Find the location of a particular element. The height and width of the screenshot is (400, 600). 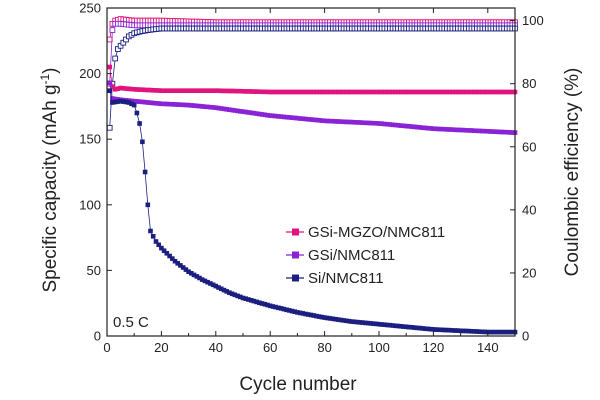

y-left-axis-title: Specific capacity (mAh g-1) is located at coordinates (49, 179).